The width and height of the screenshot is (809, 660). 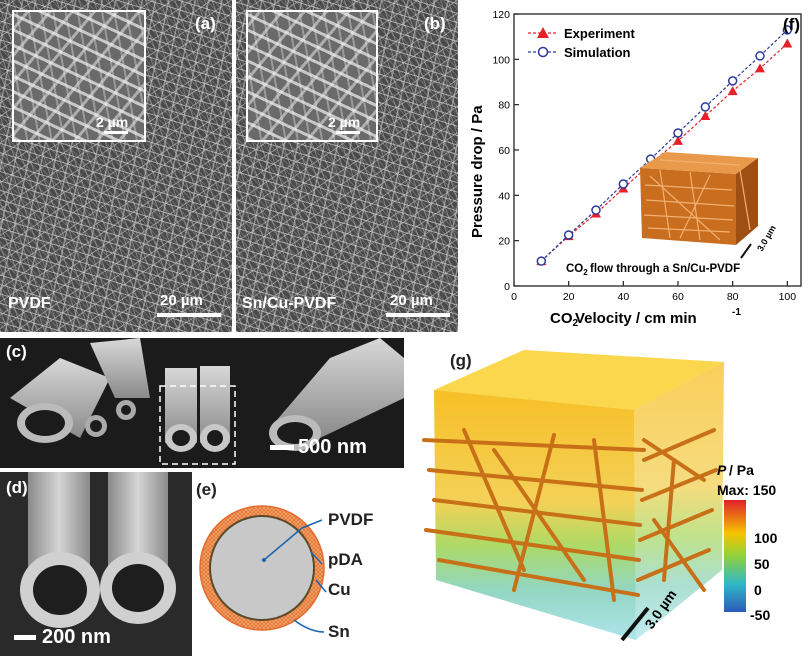 I want to click on panel-b-scale-bar, so click(x=418, y=315).